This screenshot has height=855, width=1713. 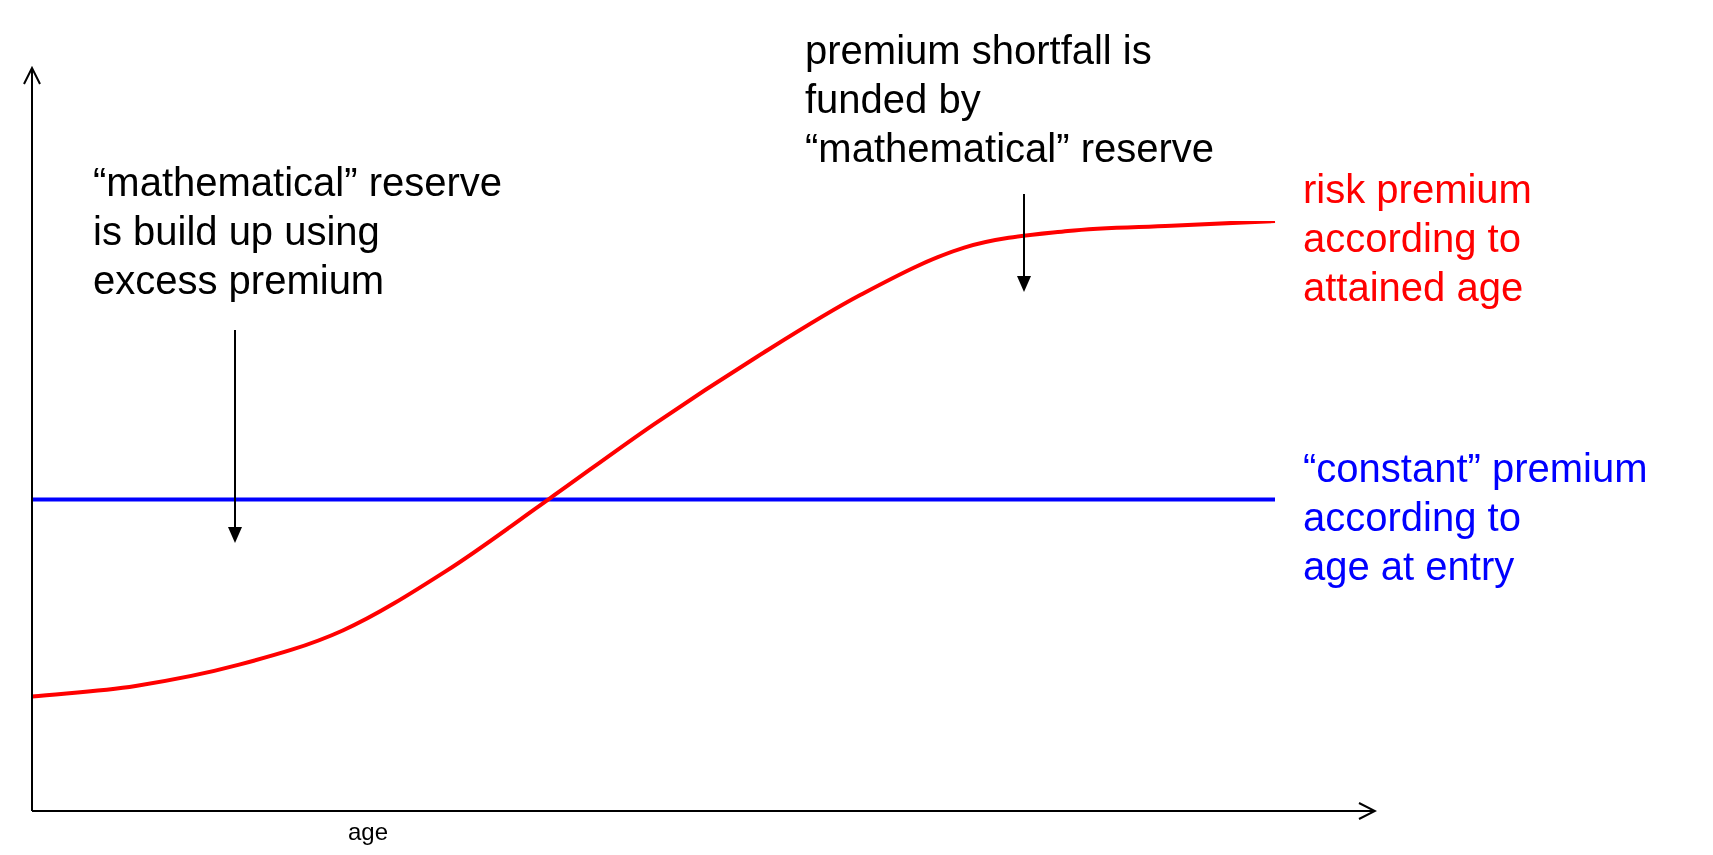 What do you see at coordinates (1417, 238) in the screenshot?
I see `series-label: risk premium according to attained age` at bounding box center [1417, 238].